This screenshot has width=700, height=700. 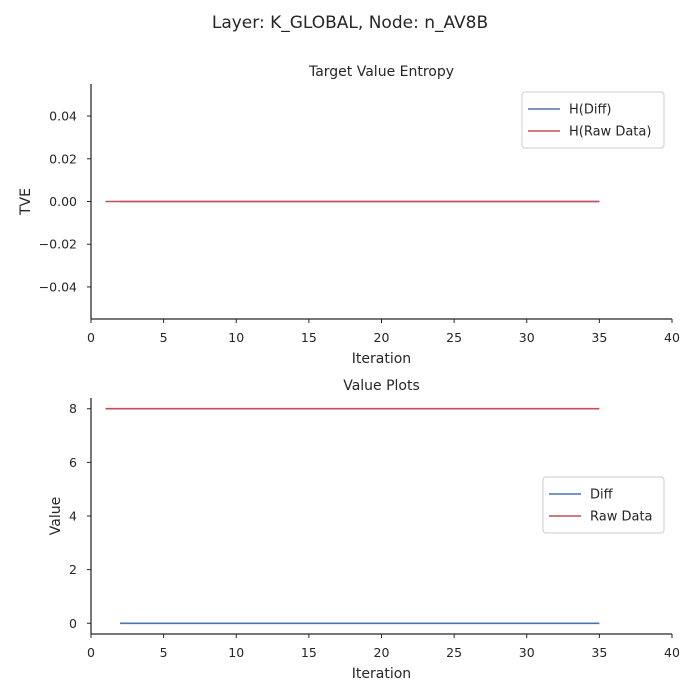 I want to click on y-tick-label: 4, so click(x=73, y=516).